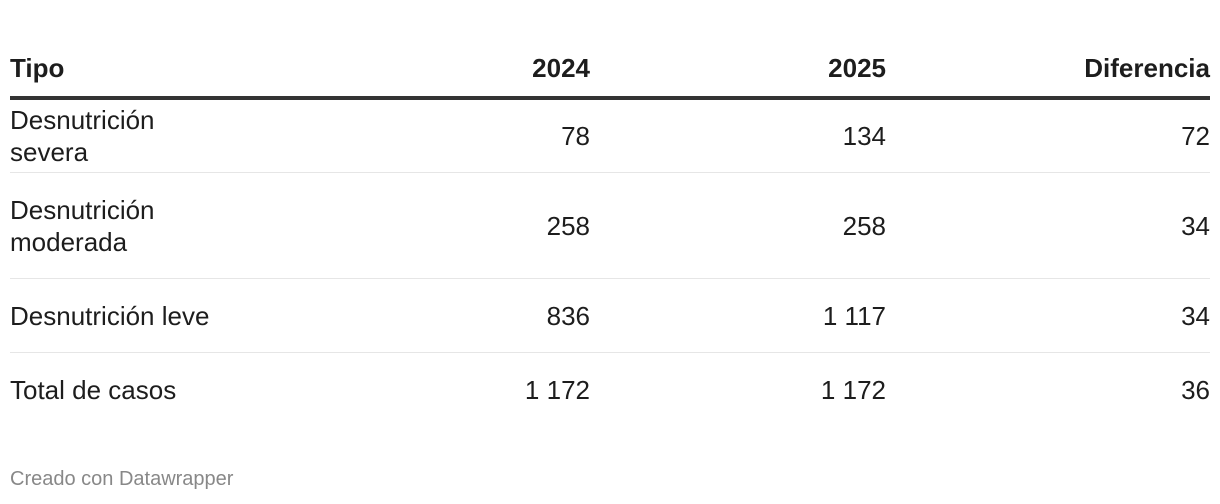 The image size is (1220, 504). What do you see at coordinates (738, 70) in the screenshot?
I see `column-header: 2025` at bounding box center [738, 70].